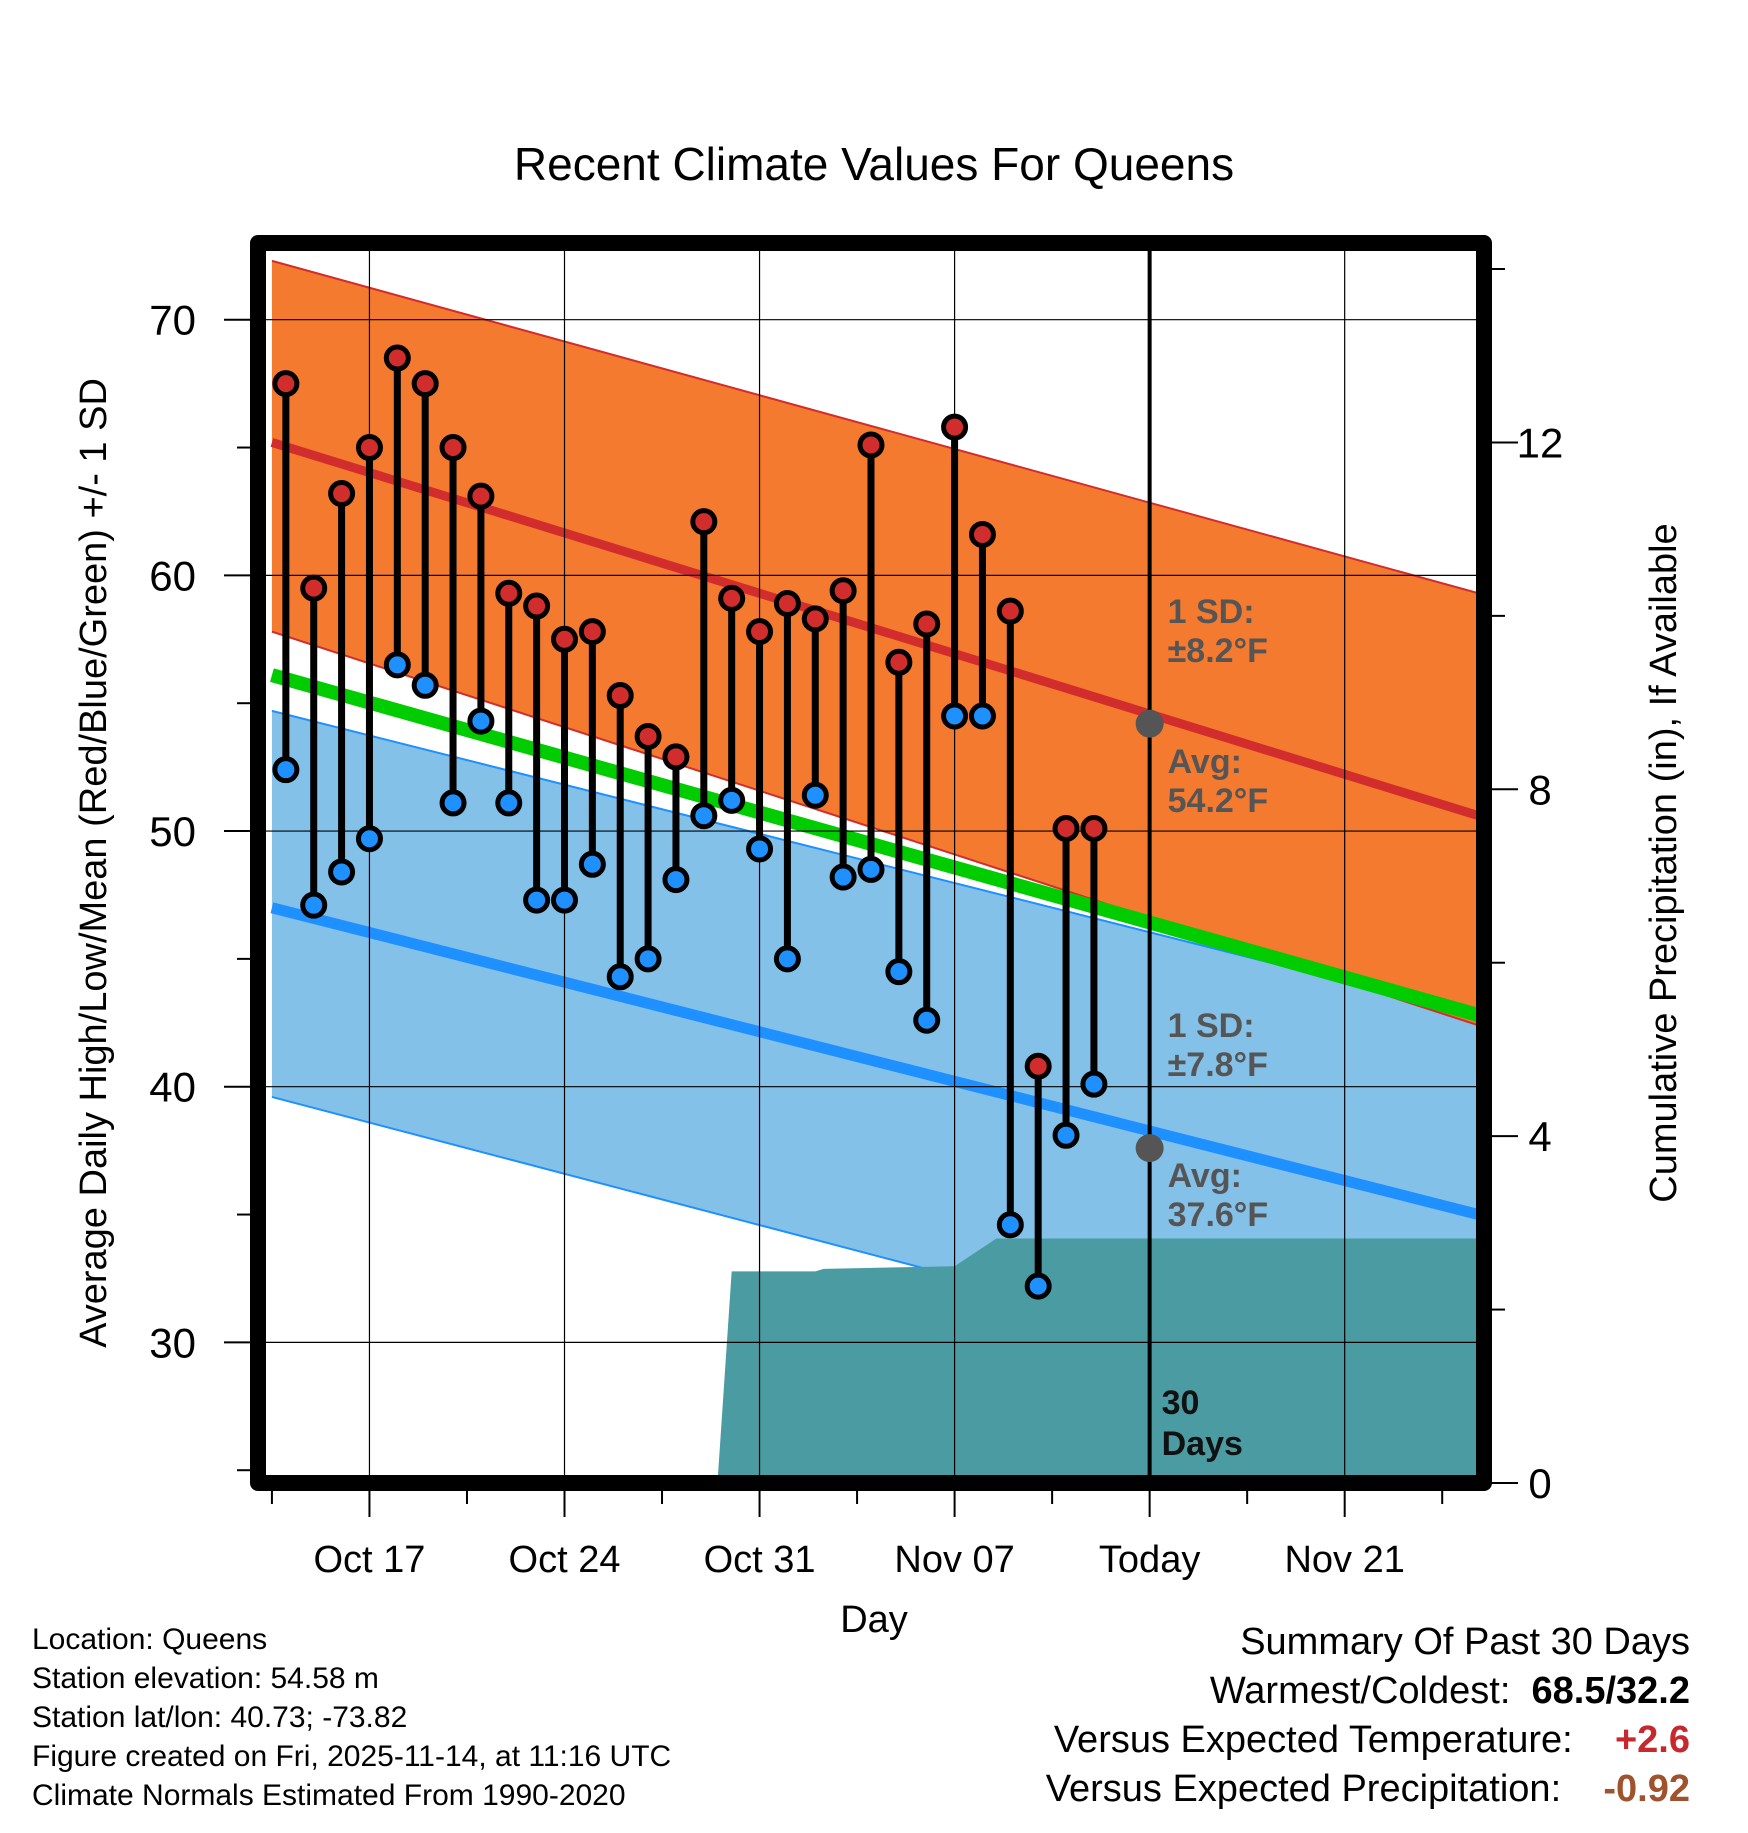 The width and height of the screenshot is (1748, 1833). Describe the element at coordinates (369, 1560) in the screenshot. I see `x-tick-label-0: Oct 17` at that location.